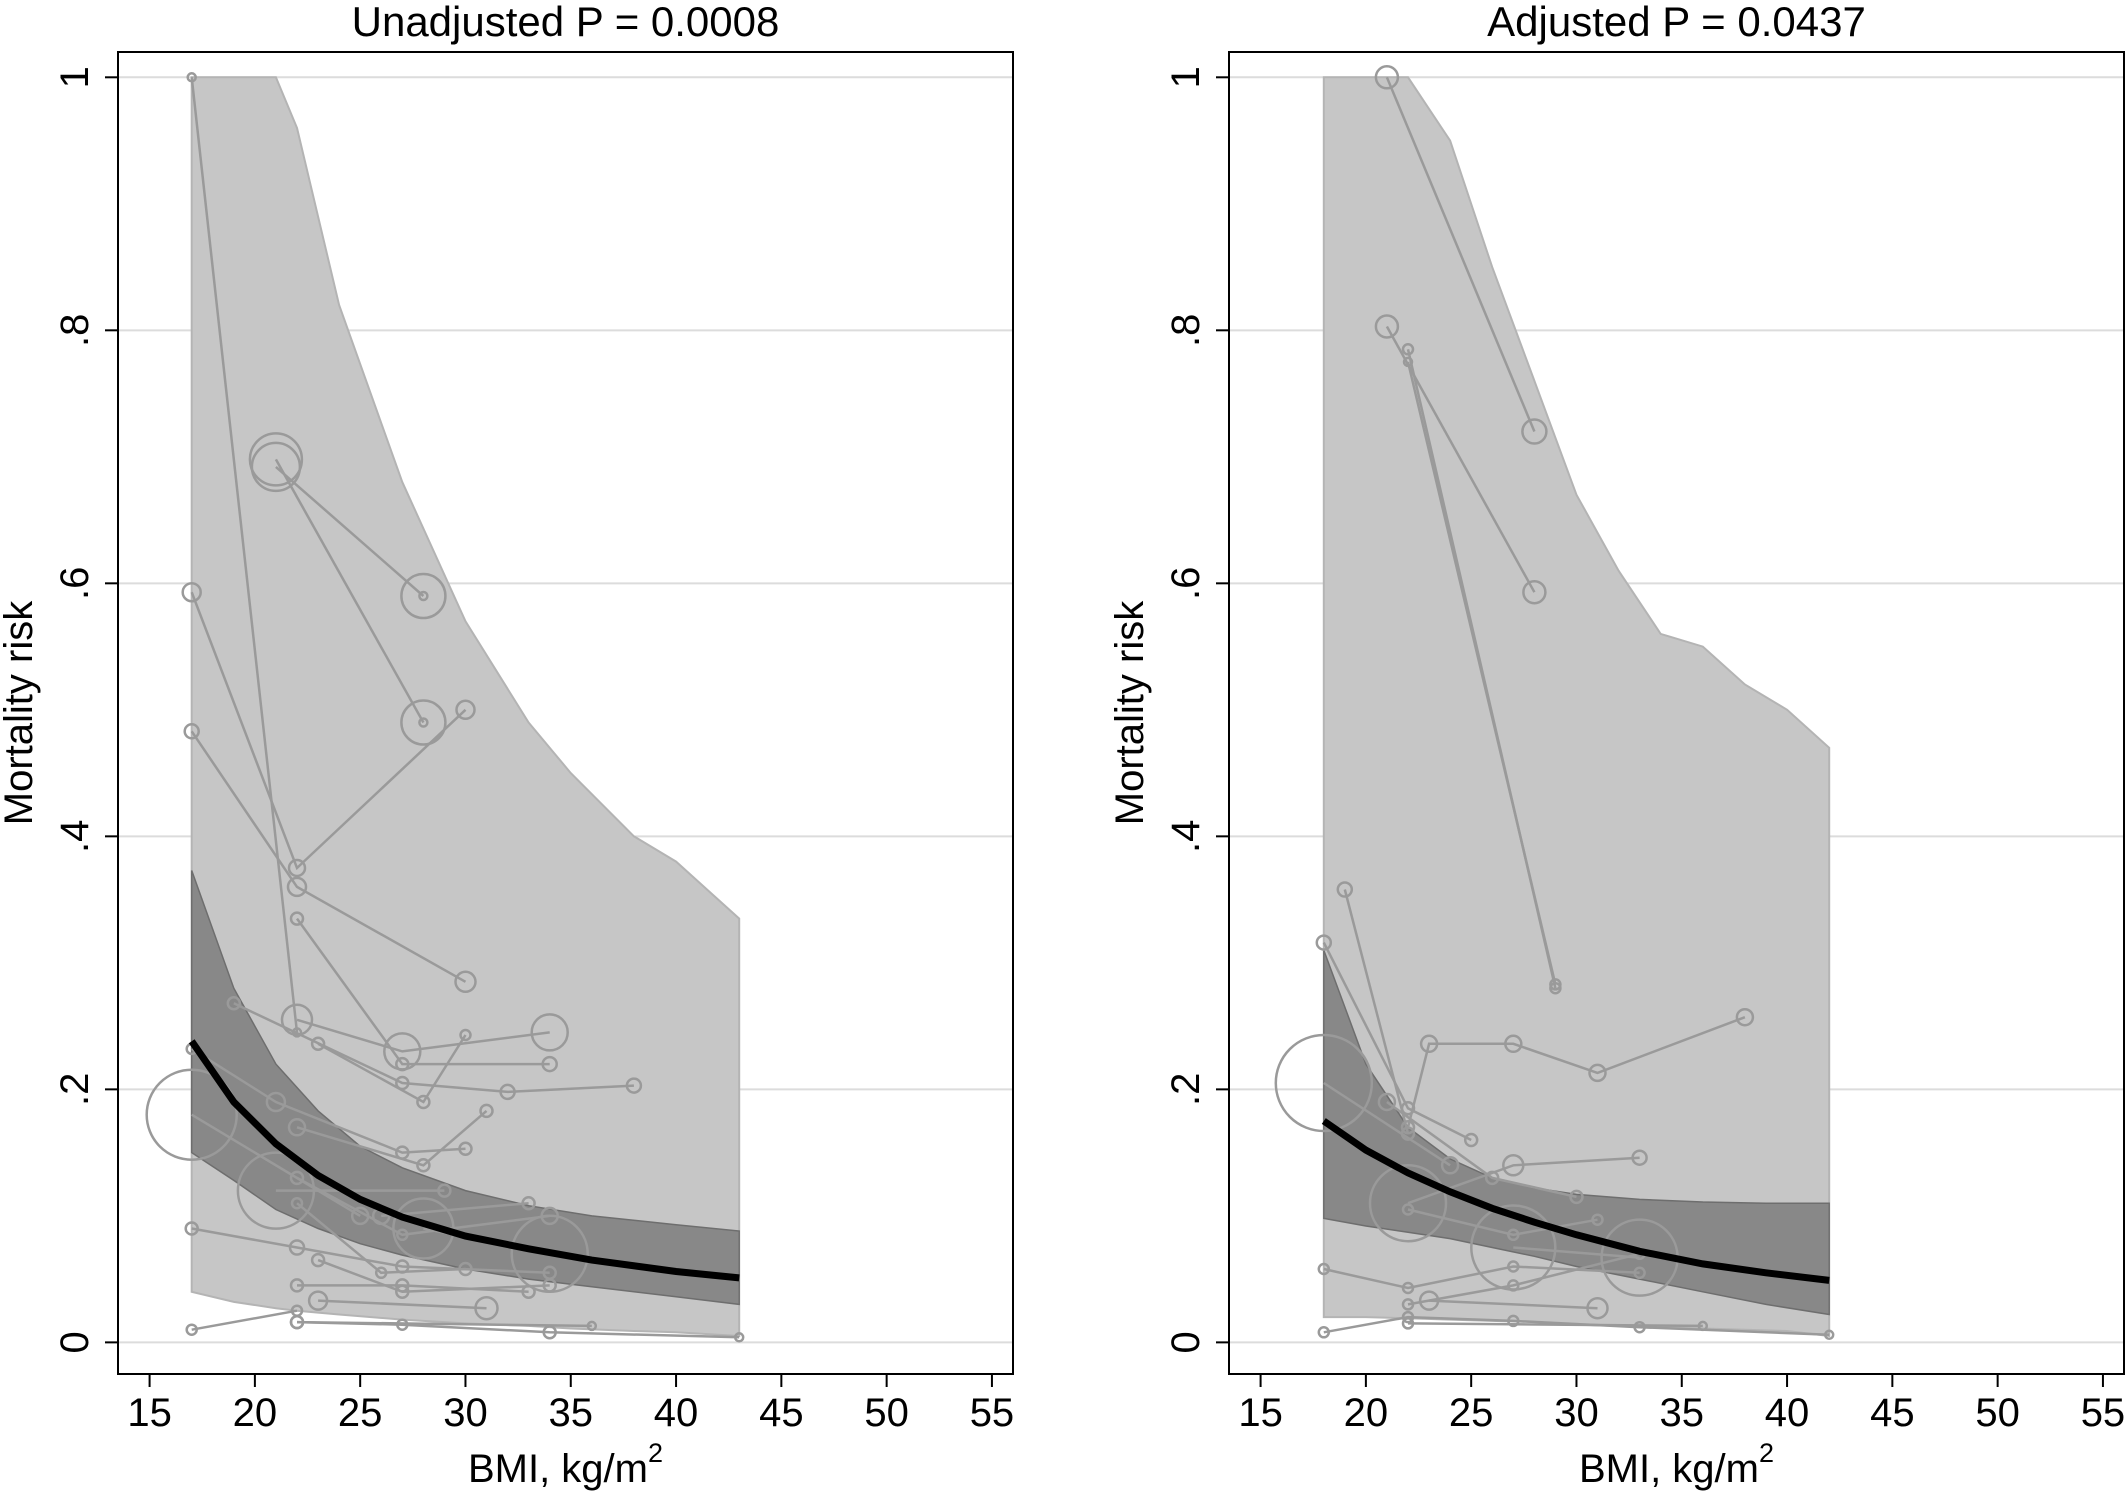 Image resolution: width=2128 pixels, height=1493 pixels. I want to click on x-axis-label: BMI, kg/m2, so click(1676, 1464).